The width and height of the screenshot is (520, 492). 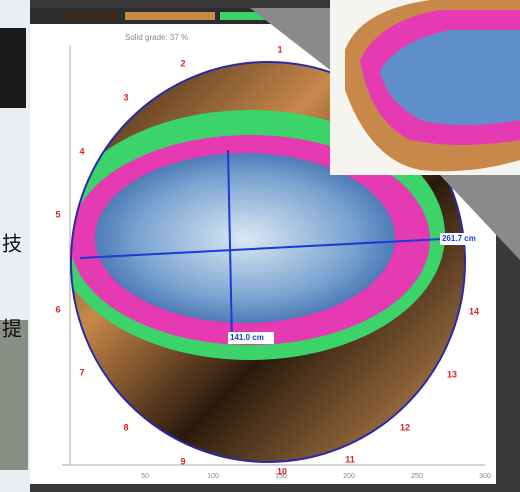 I want to click on x-ticks: 50 100 150 200 250 300, so click(x=316, y=476).